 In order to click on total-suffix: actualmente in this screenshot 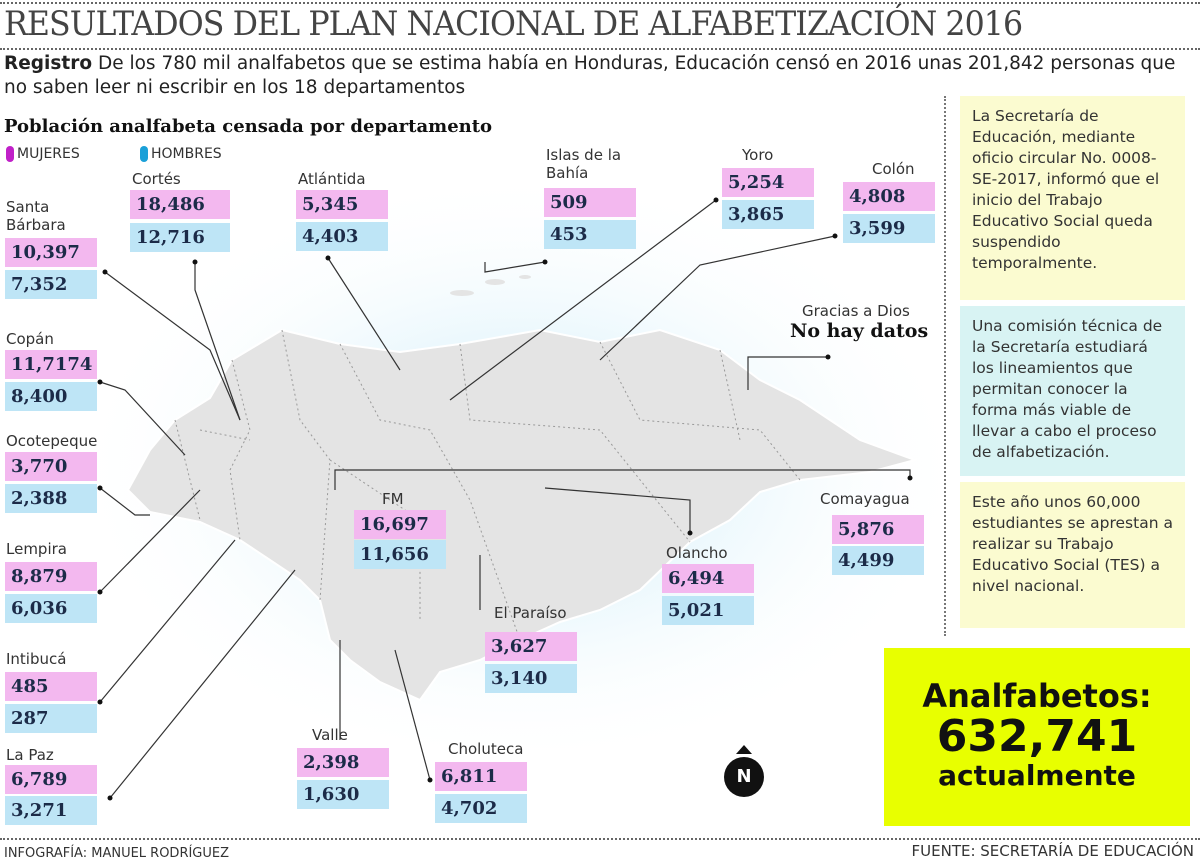, I will do `click(1037, 775)`.